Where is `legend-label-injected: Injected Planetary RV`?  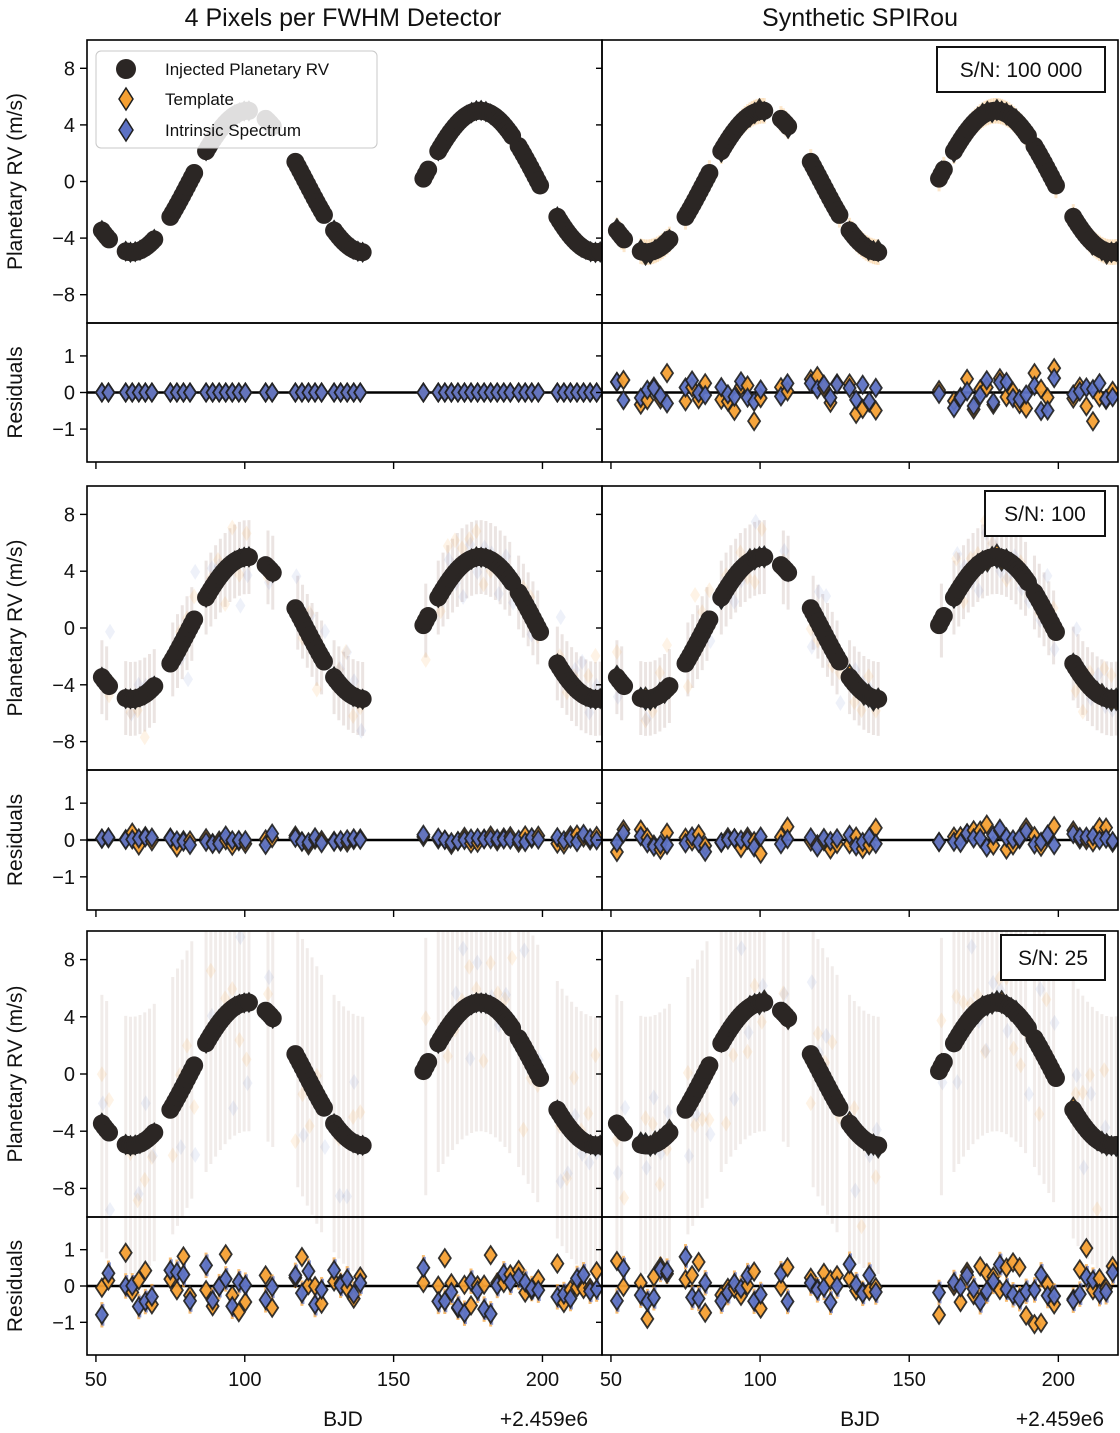
legend-label-injected: Injected Planetary RV is located at coordinates (247, 69).